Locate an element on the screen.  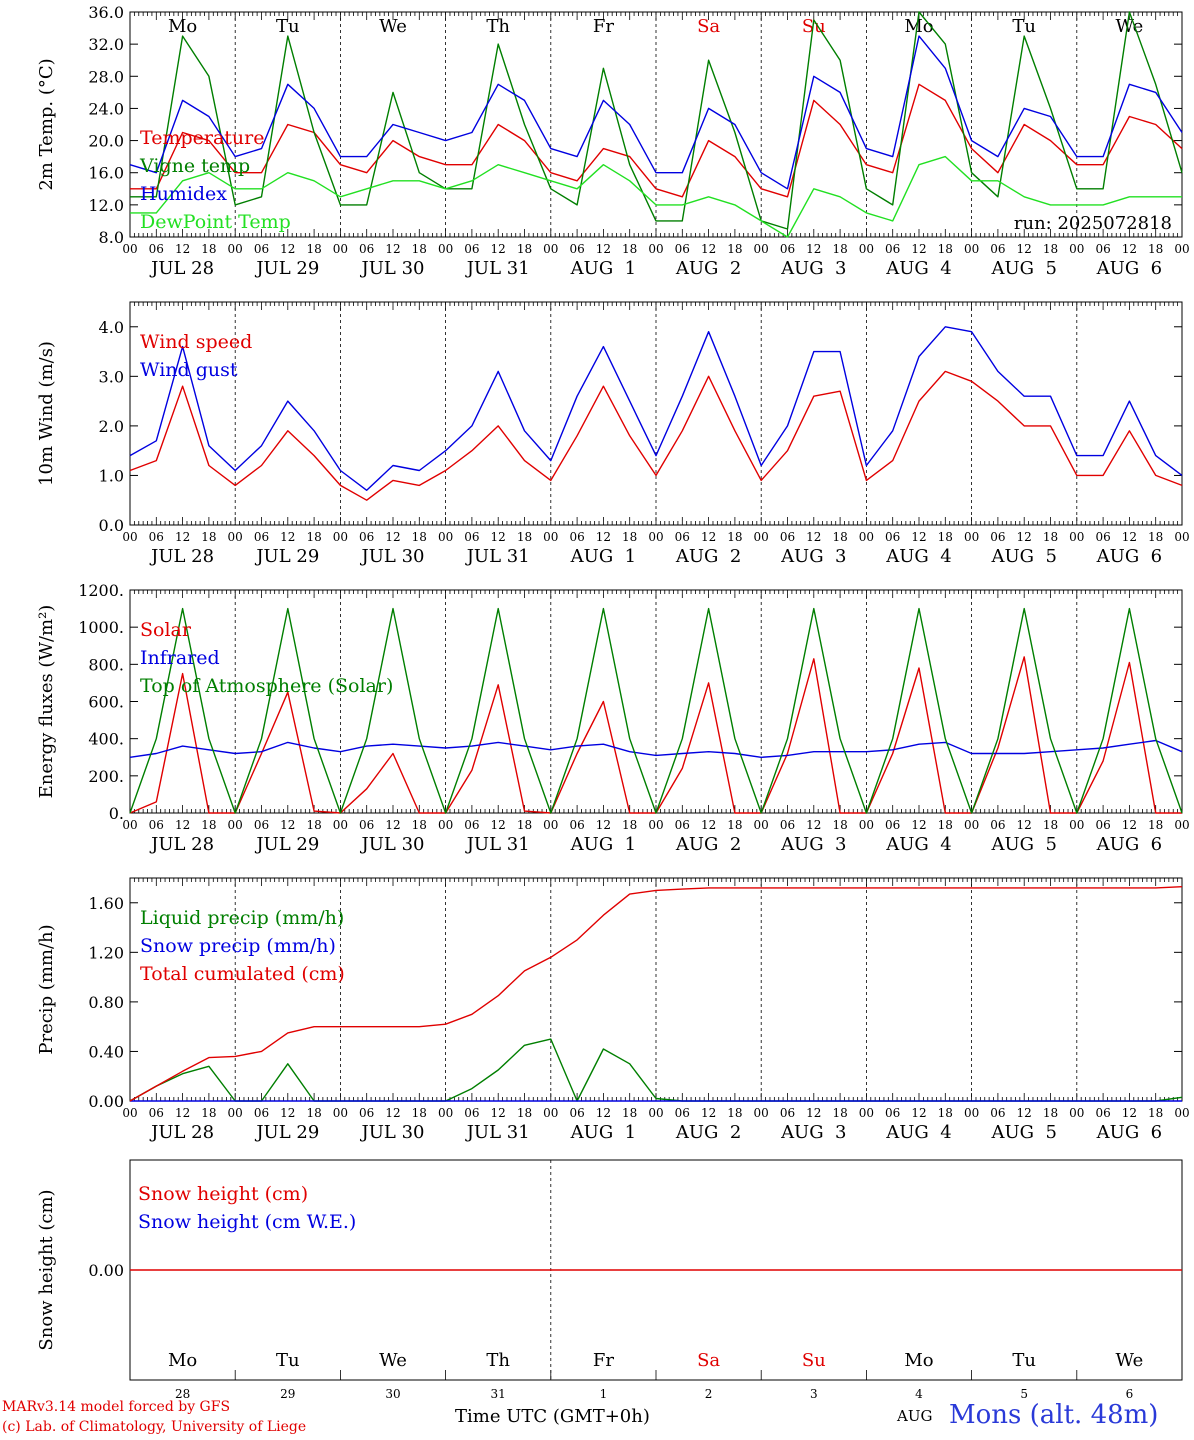
day-number: 1 is located at coordinates (604, 1394).